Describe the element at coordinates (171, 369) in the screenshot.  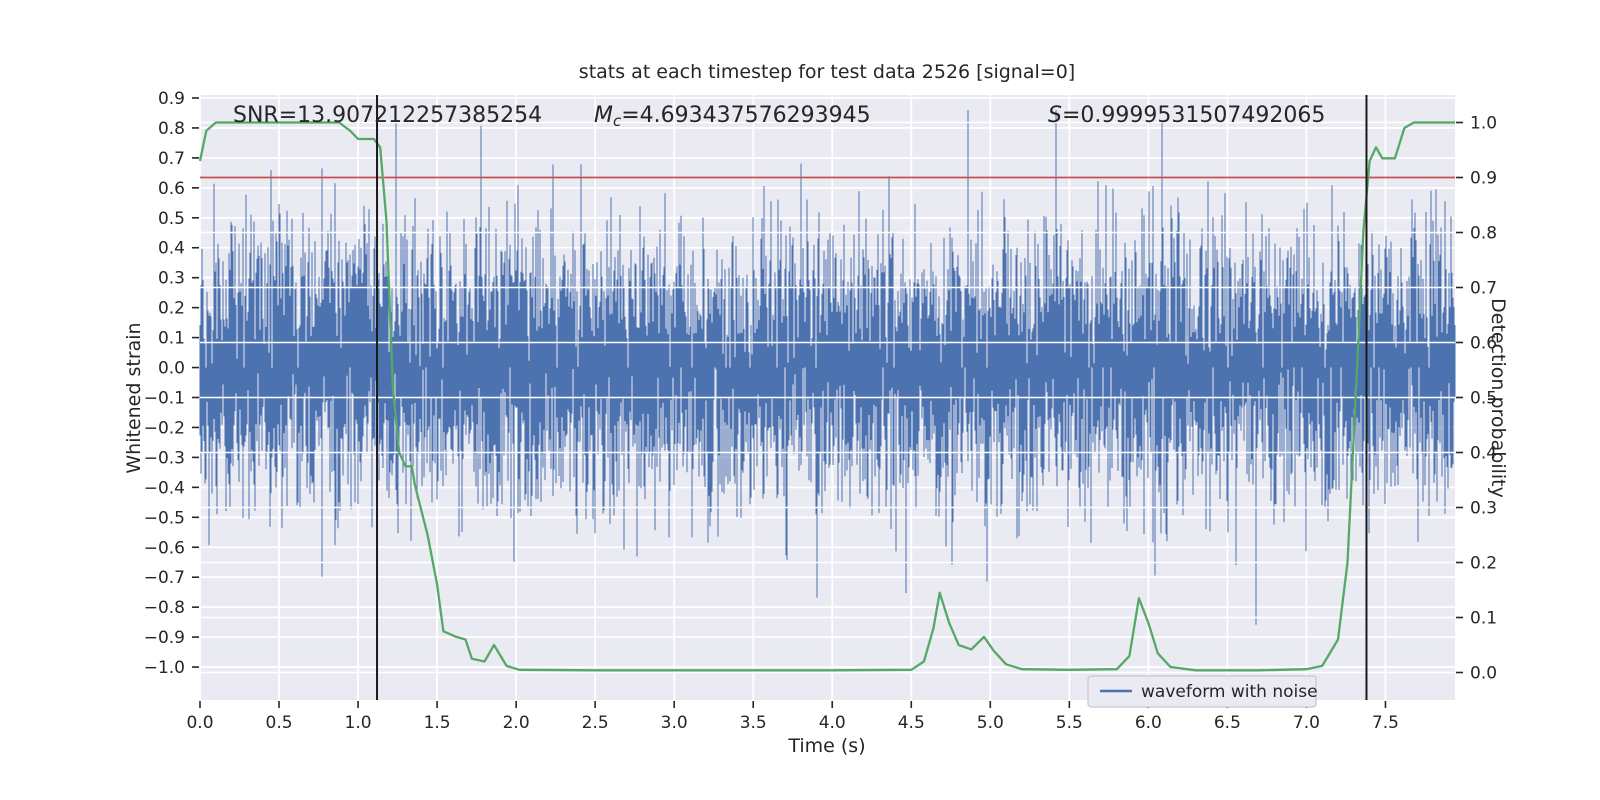
I see `left-tick-label: 0.0` at that location.